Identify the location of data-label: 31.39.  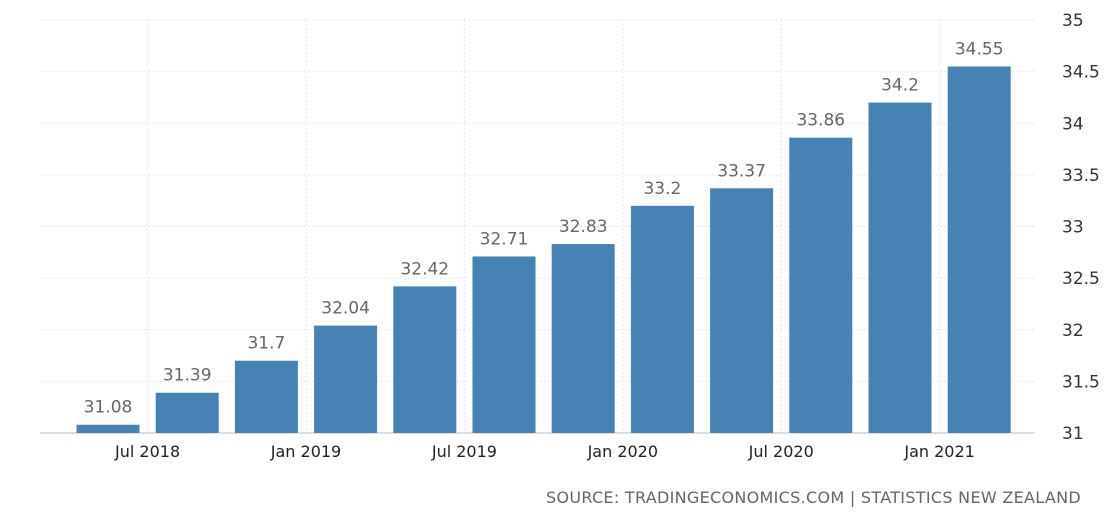
(187, 376).